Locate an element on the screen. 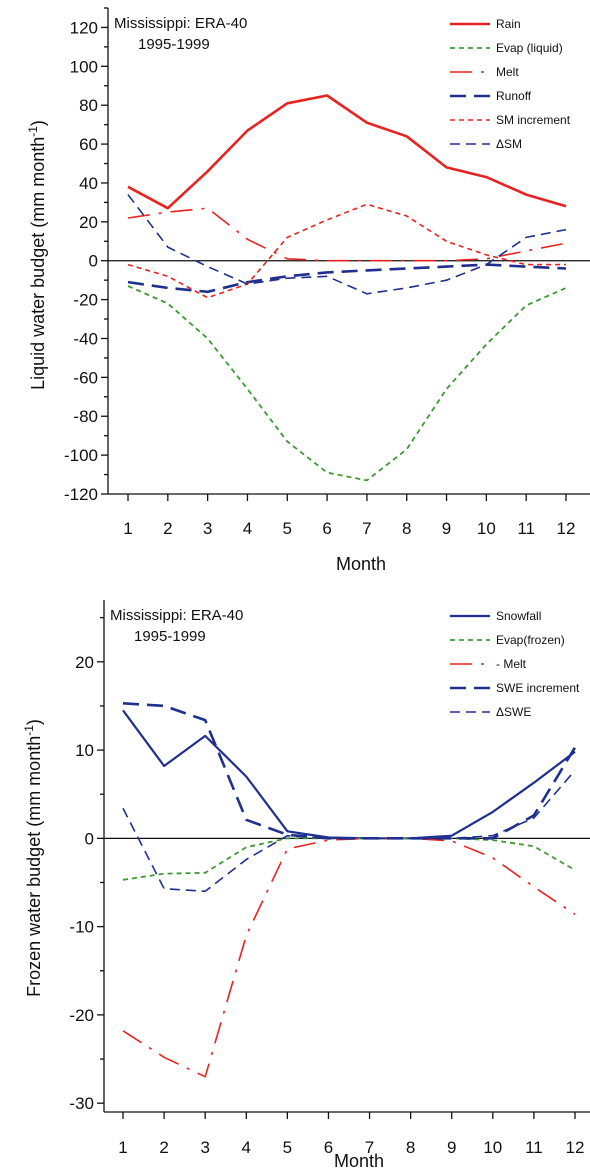  legend-label-3: - Melt is located at coordinates (511, 664).